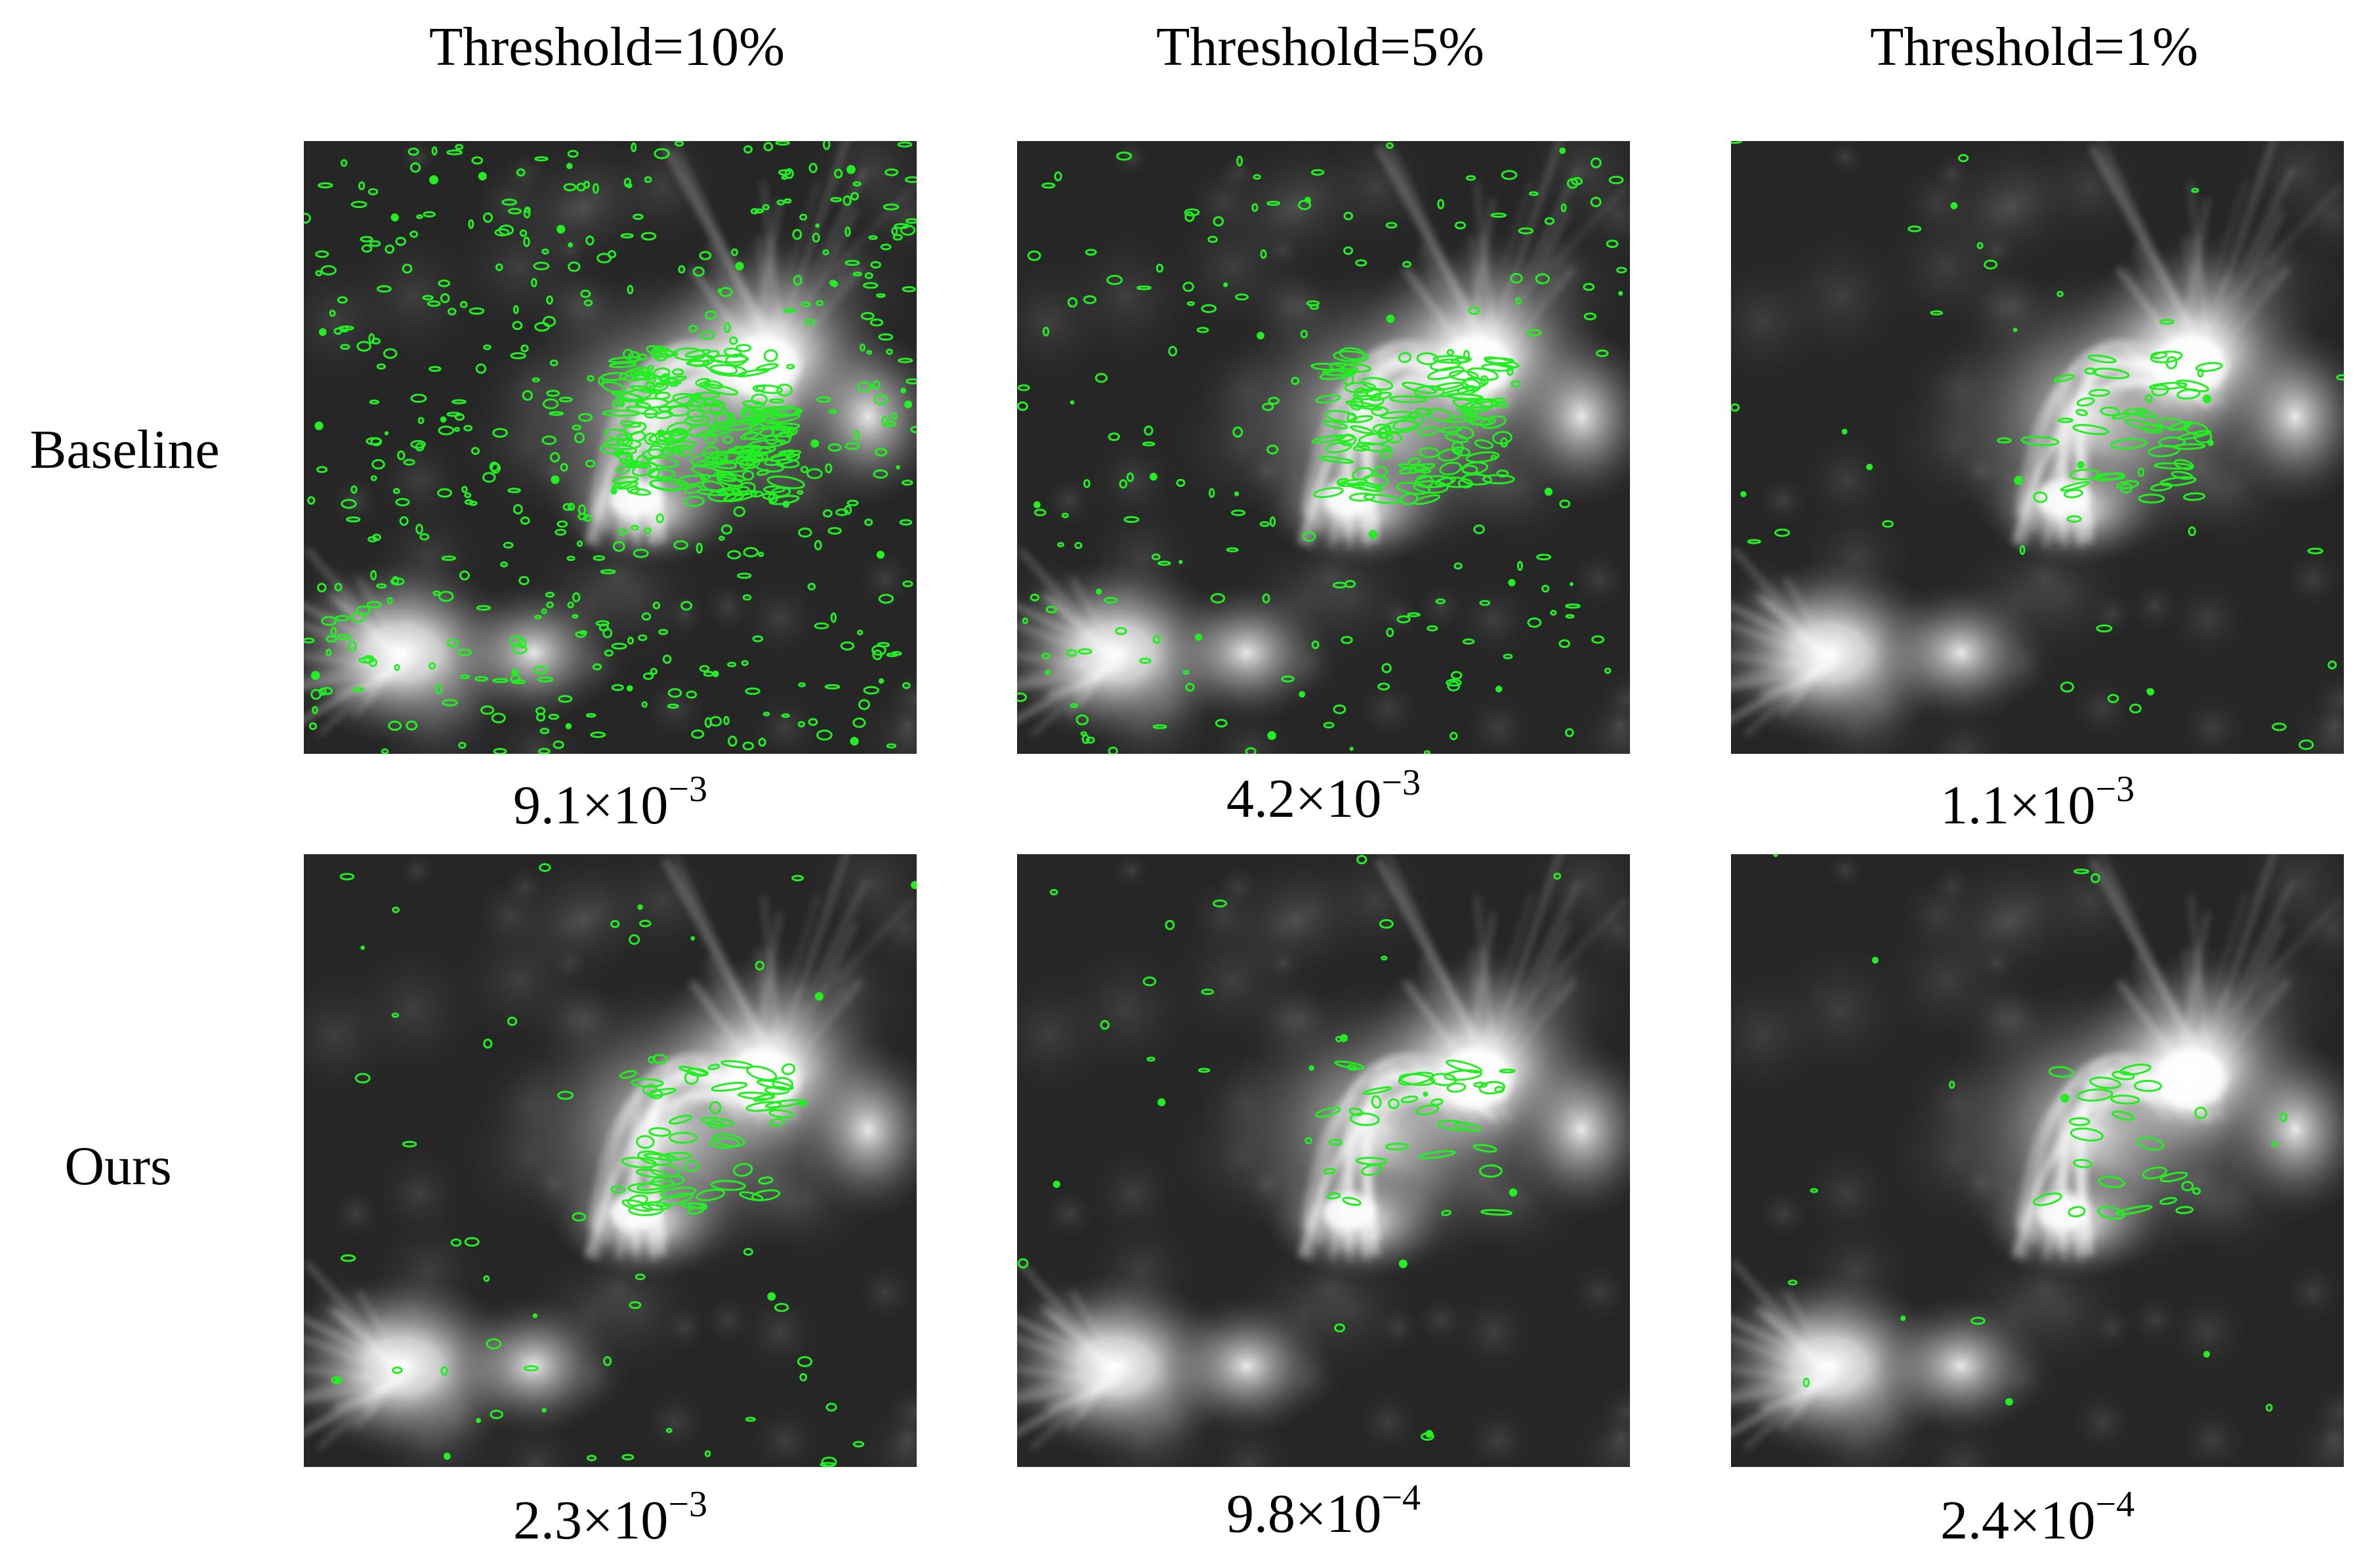 The width and height of the screenshot is (2357, 1568). What do you see at coordinates (610, 802) in the screenshot?
I see `error-value-baseline-10: 9.1×10⁻³` at bounding box center [610, 802].